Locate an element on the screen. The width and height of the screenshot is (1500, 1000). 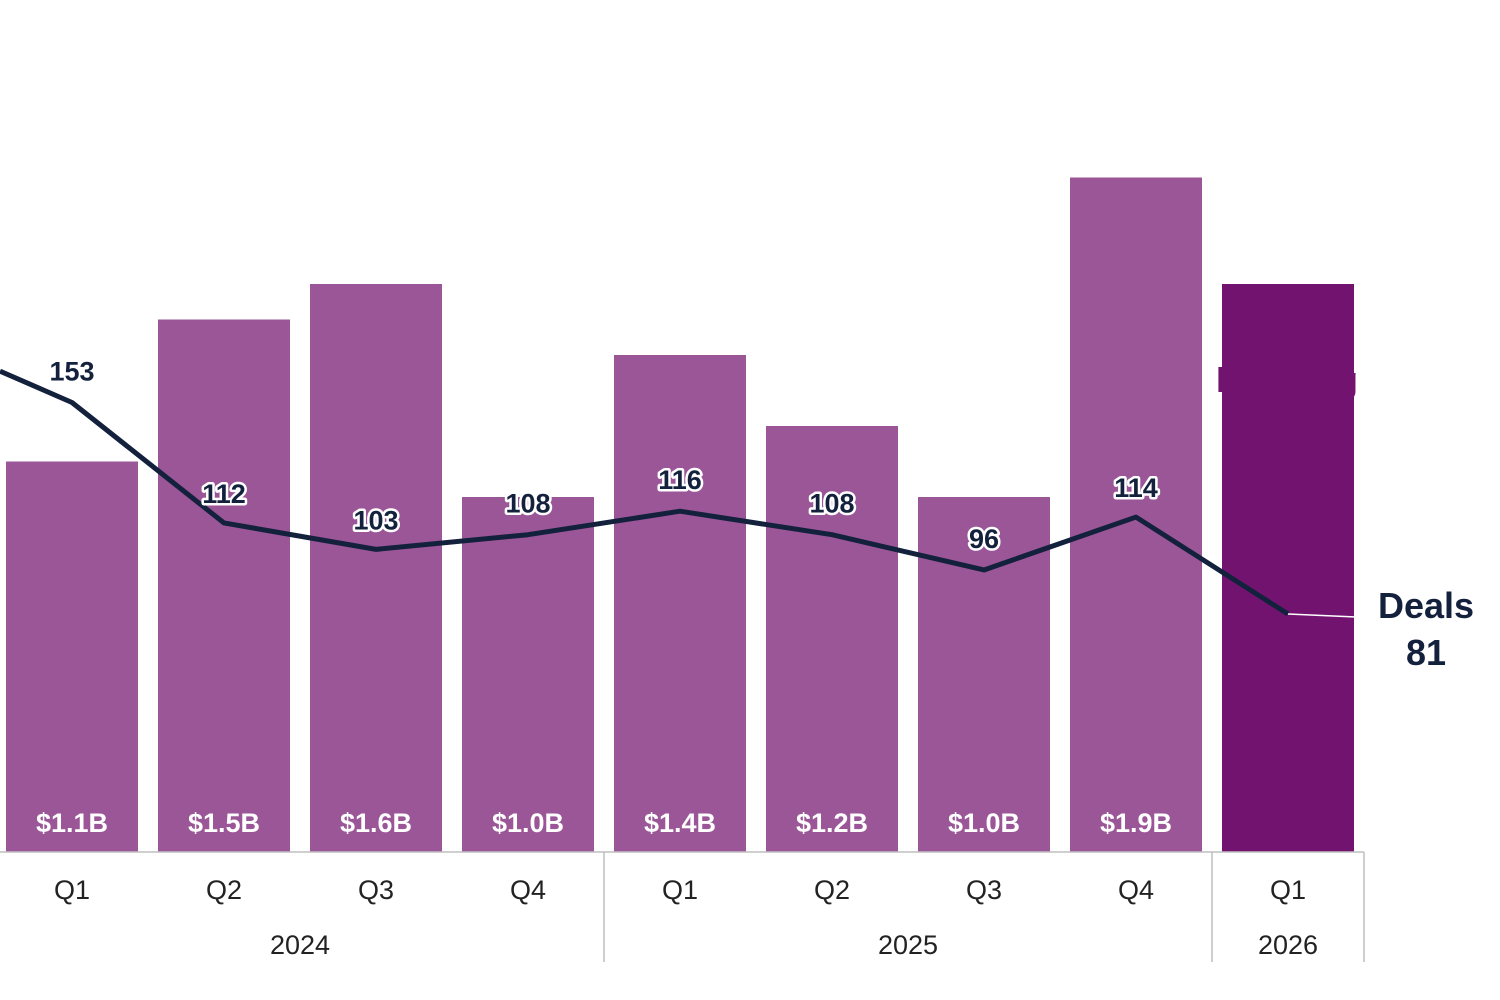
funding-callout-title: Funding is located at coordinates (1287, 379).